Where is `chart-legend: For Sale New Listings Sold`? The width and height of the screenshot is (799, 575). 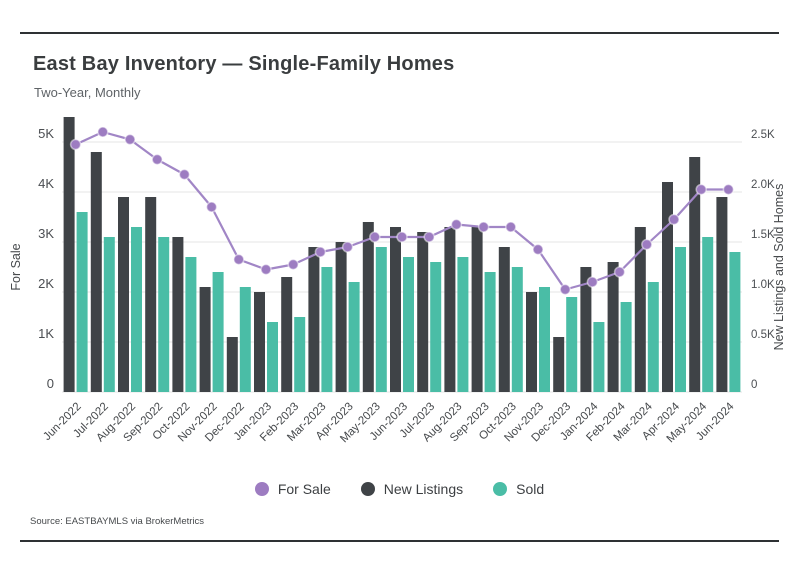 chart-legend: For Sale New Listings Sold is located at coordinates (399, 489).